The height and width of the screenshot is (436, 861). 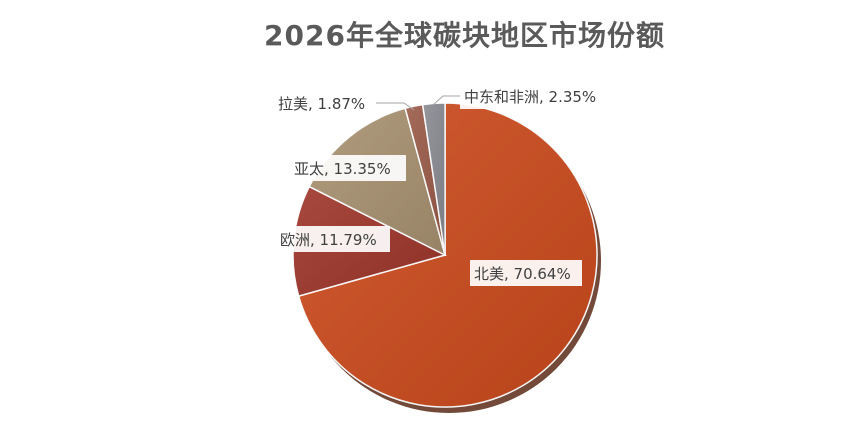 I want to click on data-label-1: 欧洲, 11.79%, so click(x=328, y=240).